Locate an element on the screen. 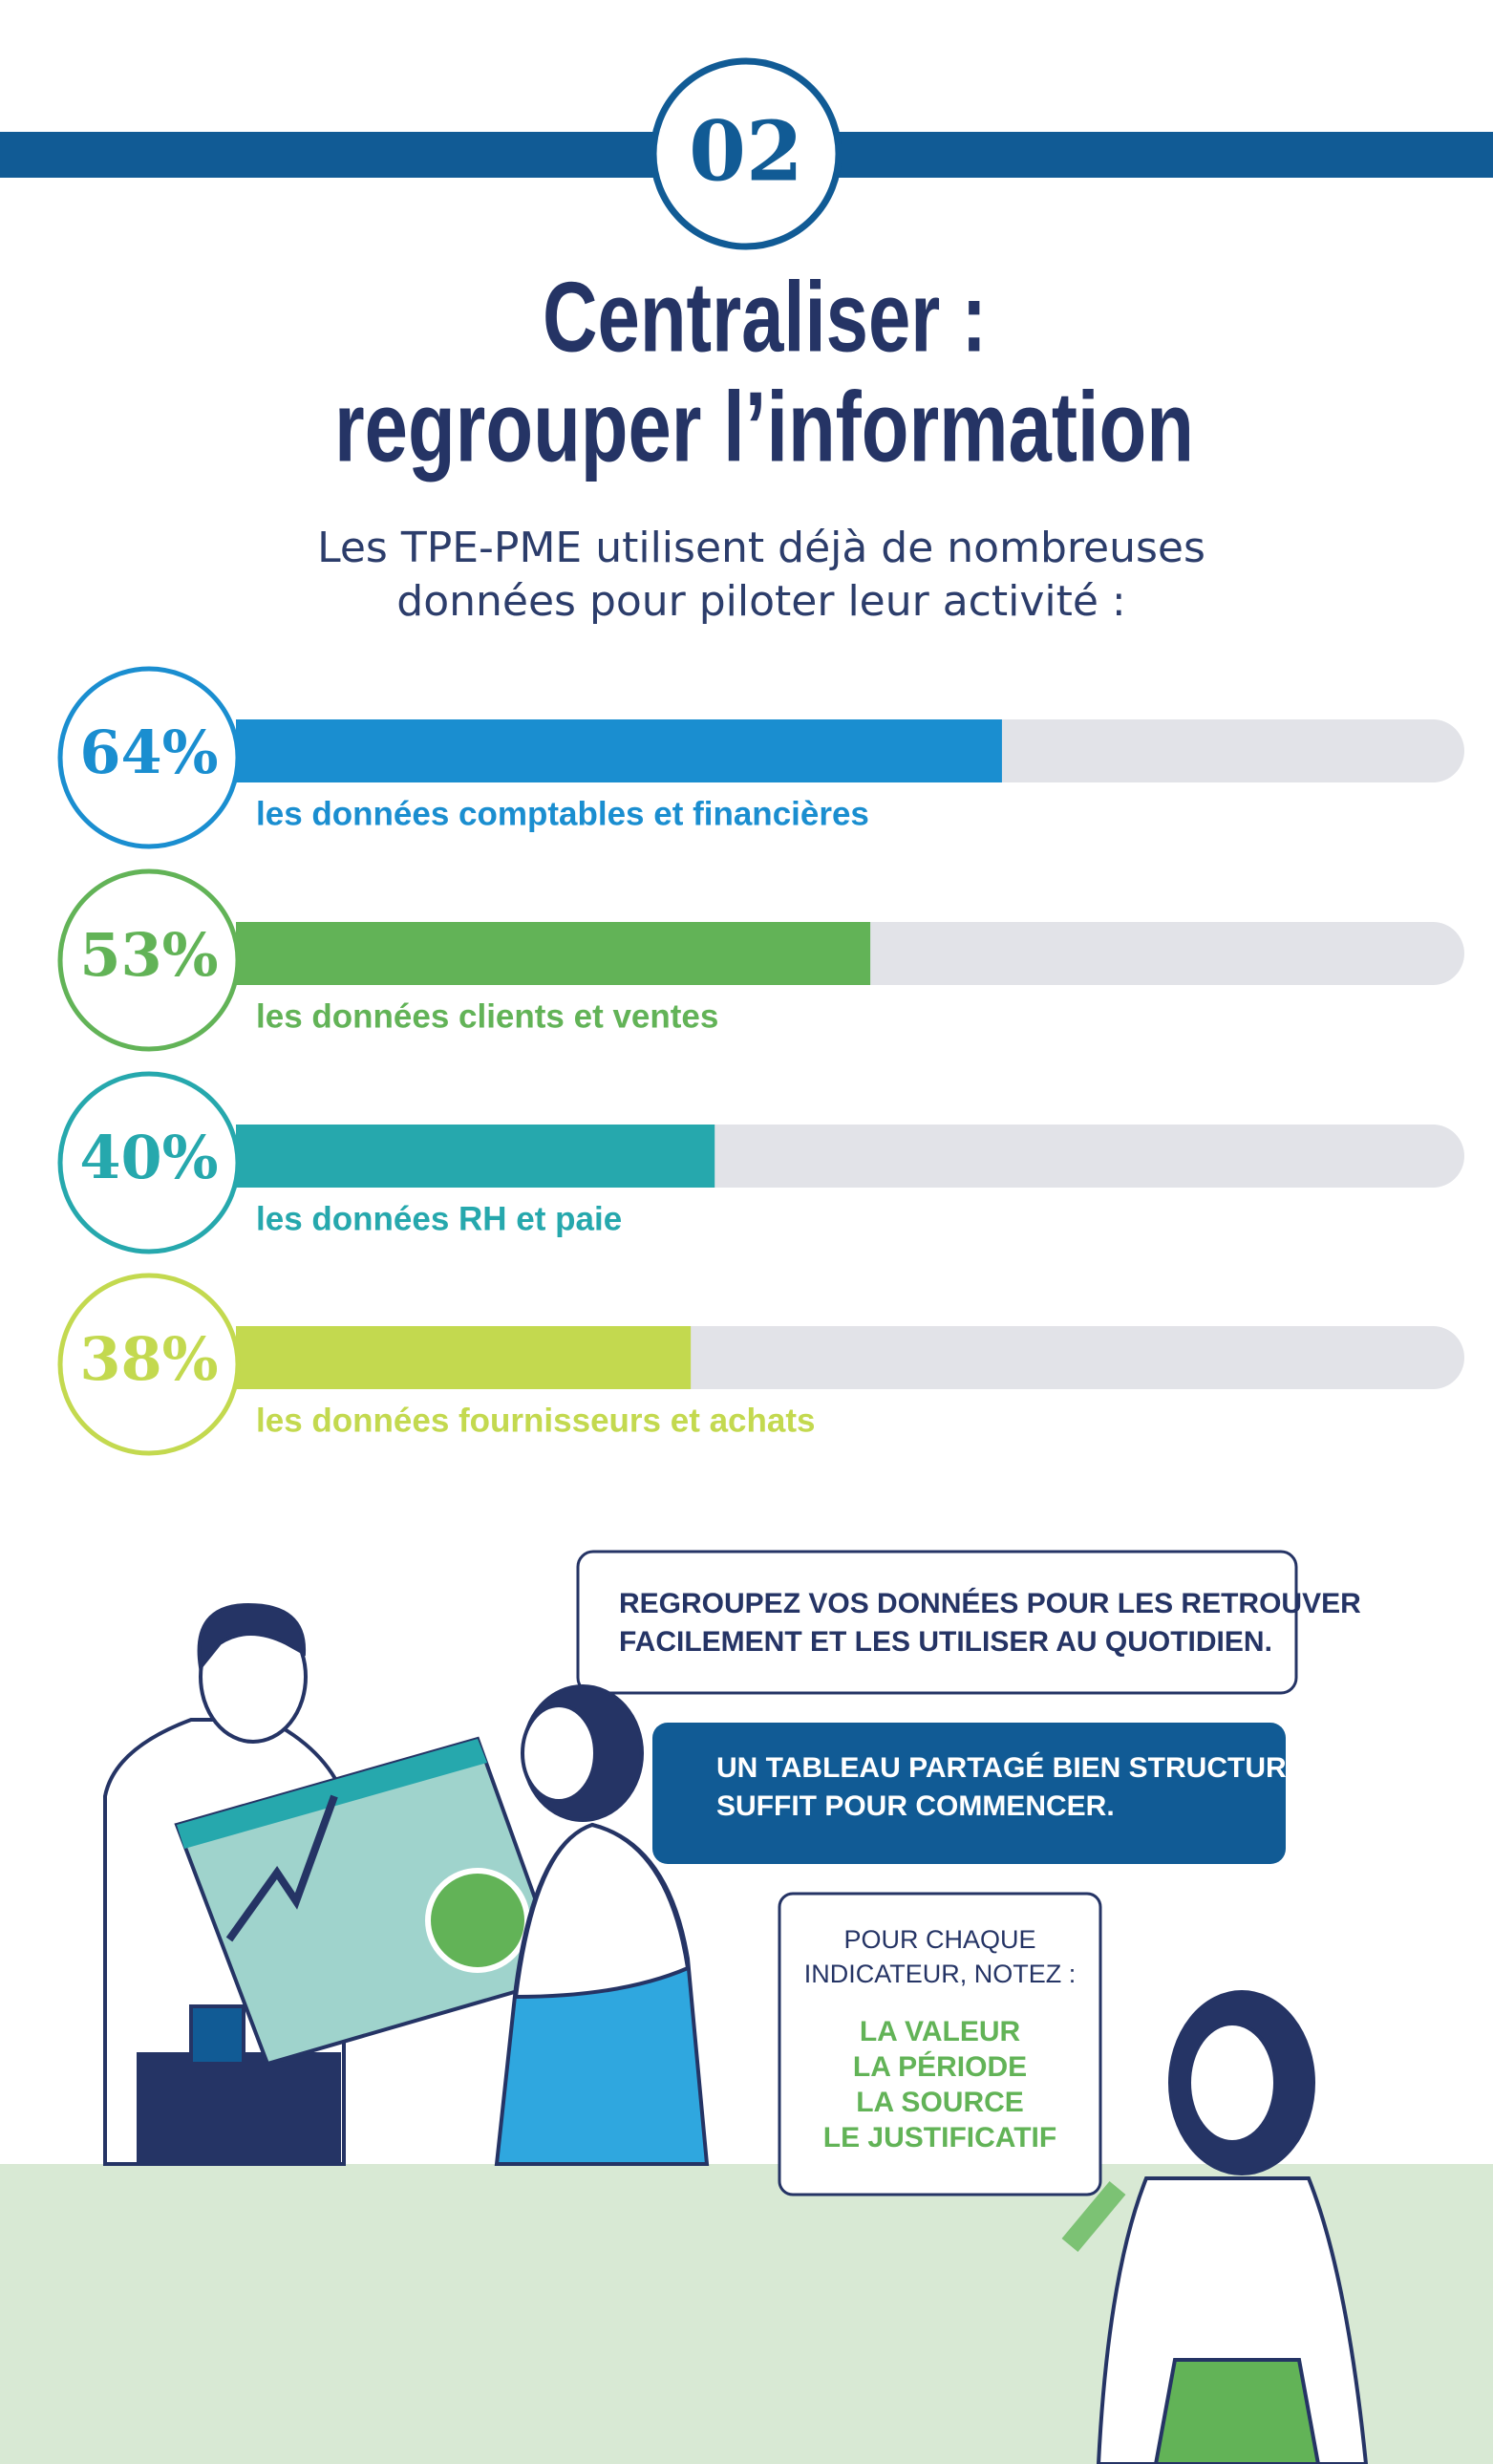 The image size is (1493, 2464). category-label: les données clients et ventes is located at coordinates (487, 1016).